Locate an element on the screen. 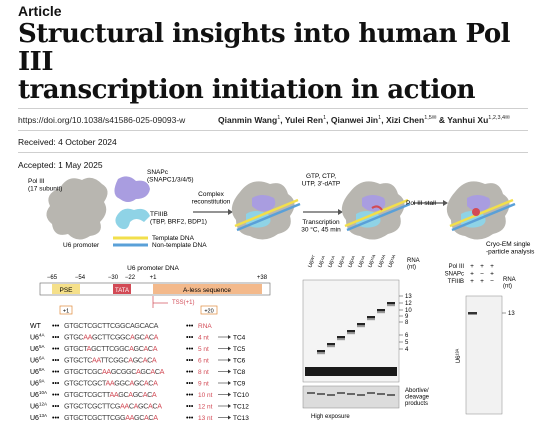 Image resolution: width=545 pixels, height=428 pixels. rna-length: RNA is located at coordinates (205, 326).